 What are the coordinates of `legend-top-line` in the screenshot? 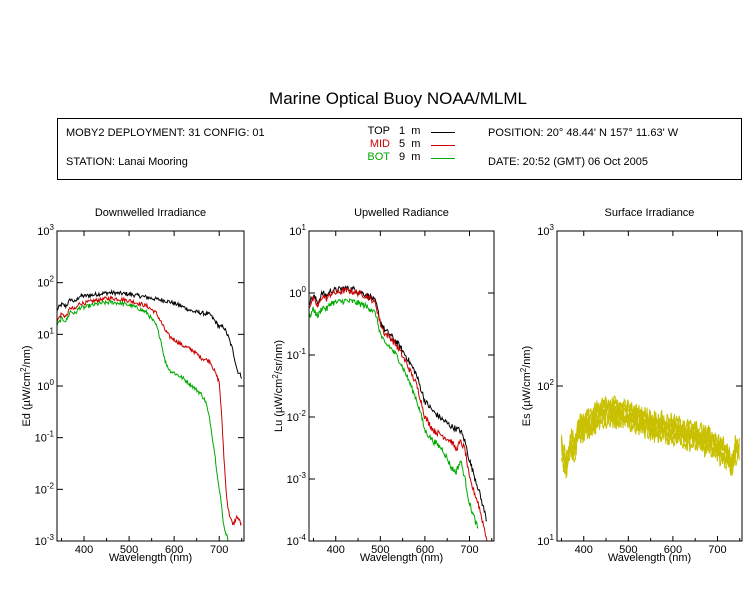 It's located at (443, 132).